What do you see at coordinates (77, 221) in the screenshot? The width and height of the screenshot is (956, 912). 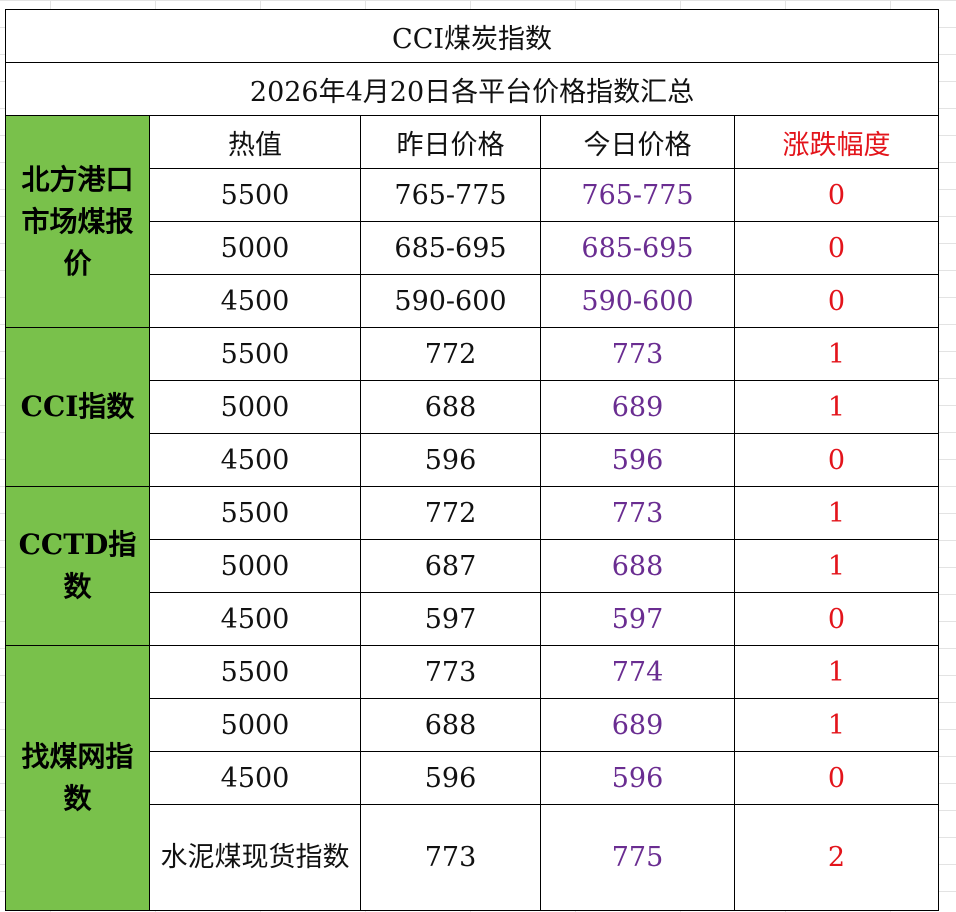 I see `group-label: 北方港口市场煤报价` at bounding box center [77, 221].